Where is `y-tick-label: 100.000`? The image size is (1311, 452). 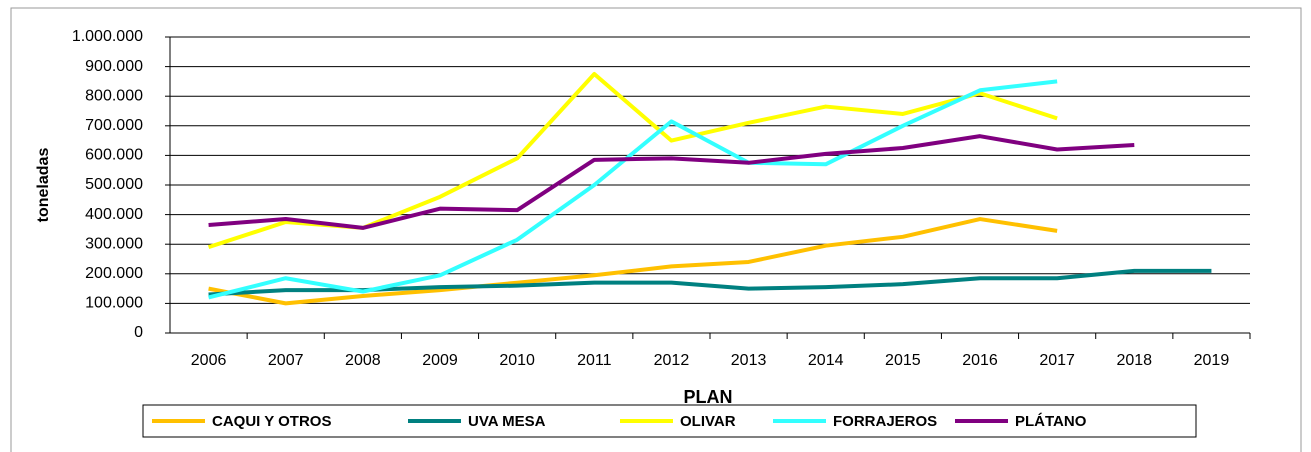 y-tick-label: 100.000 is located at coordinates (114, 303).